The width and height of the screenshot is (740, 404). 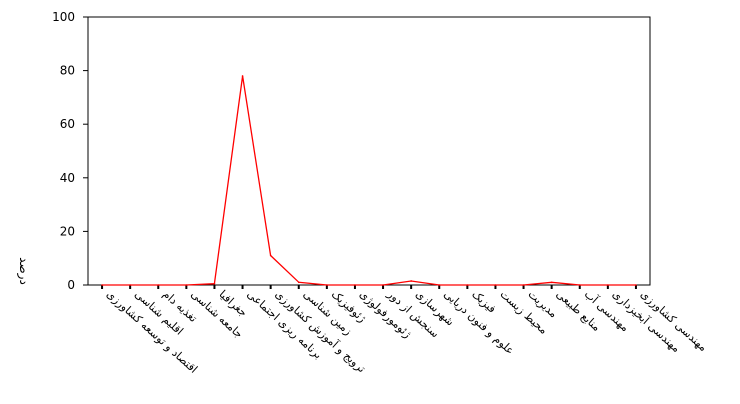 What do you see at coordinates (63, 17) in the screenshot?
I see `y-tick-label: 100` at bounding box center [63, 17].